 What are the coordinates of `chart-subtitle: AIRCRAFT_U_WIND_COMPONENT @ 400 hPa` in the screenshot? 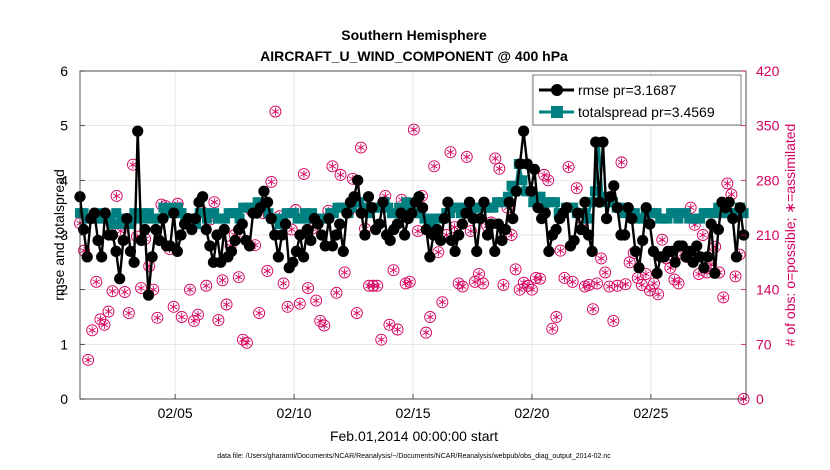 It's located at (414, 56).